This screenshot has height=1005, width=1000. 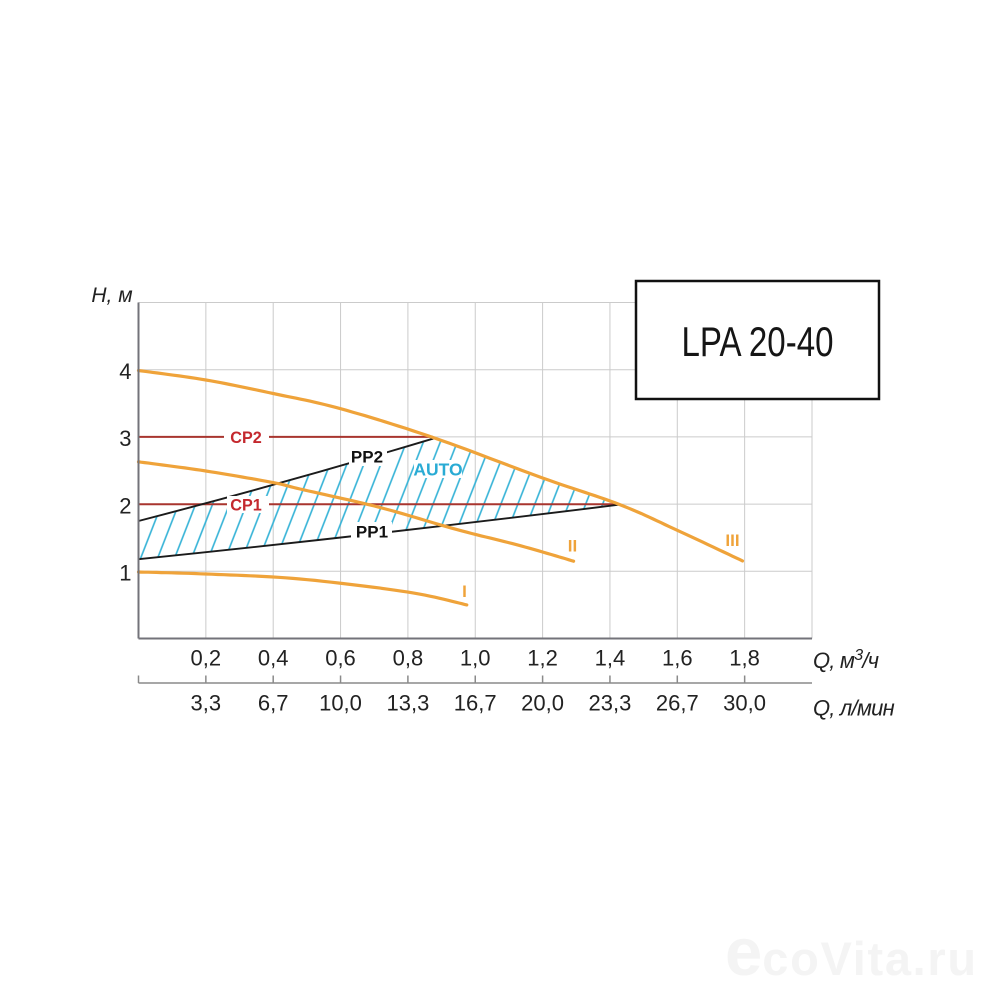 What do you see at coordinates (744, 658) in the screenshot?
I see `svg-text: 1,8` at bounding box center [744, 658].